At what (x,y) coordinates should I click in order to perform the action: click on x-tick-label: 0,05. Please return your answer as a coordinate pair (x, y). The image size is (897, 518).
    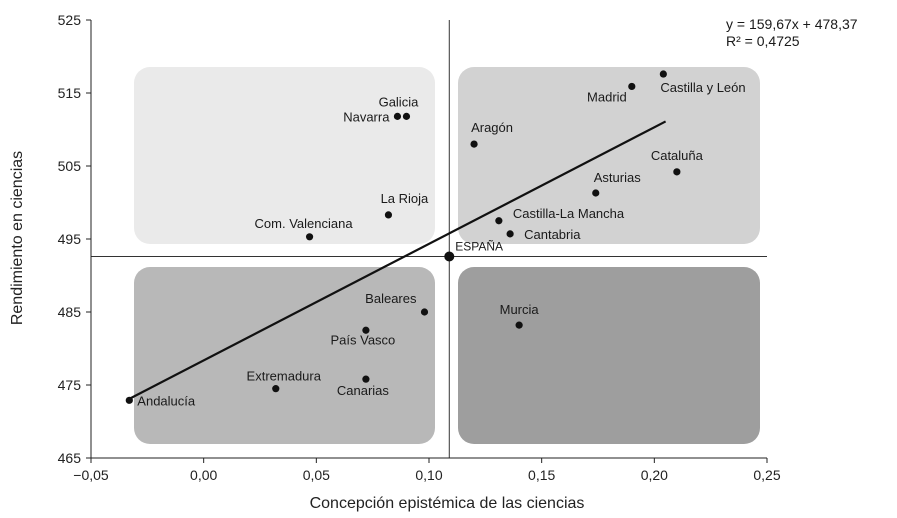
    Looking at the image, I should click on (316, 475).